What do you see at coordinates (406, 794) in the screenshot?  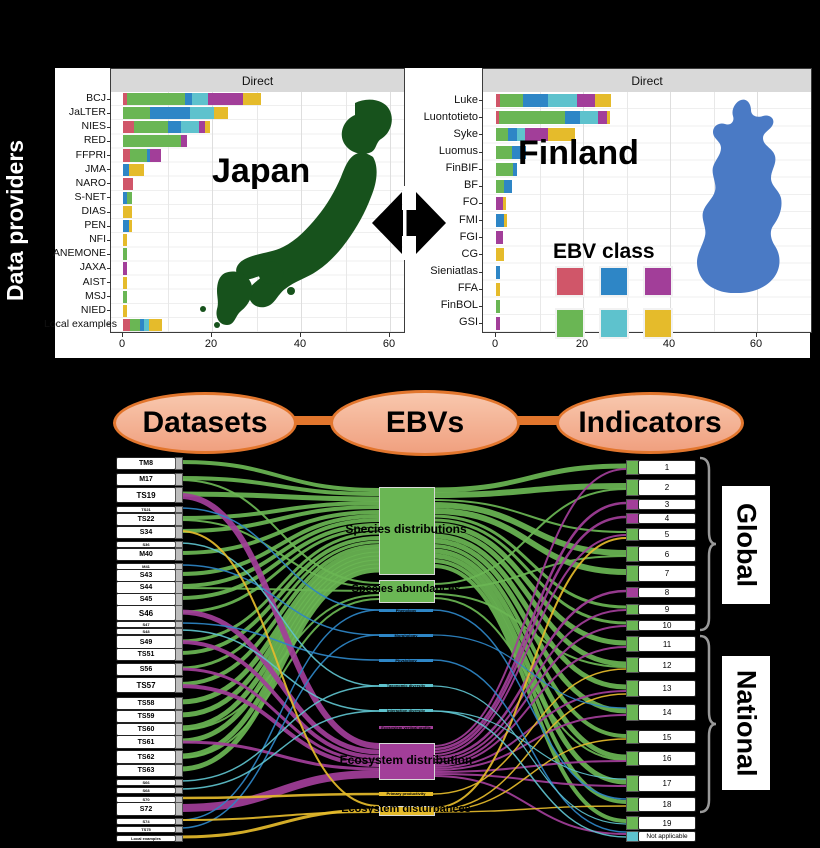 I see `ebv-node-label: Primary productivity` at bounding box center [406, 794].